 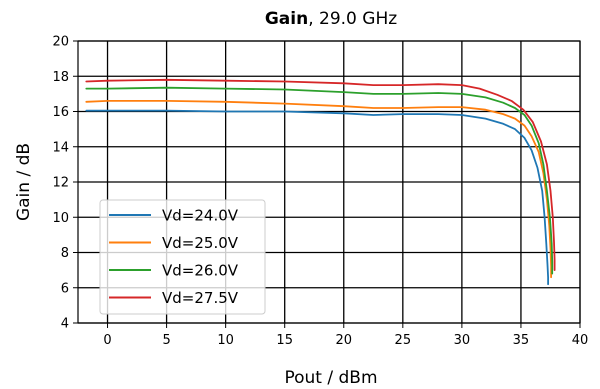 I want to click on y-tick-label: 8, so click(x=65, y=253).